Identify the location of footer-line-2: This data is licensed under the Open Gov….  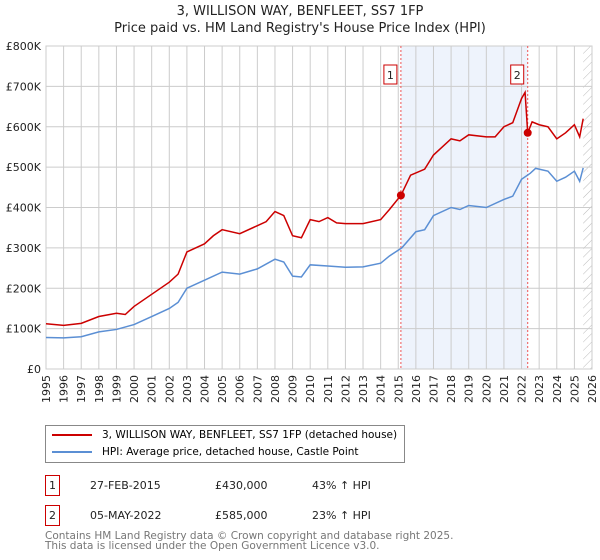
(212, 546).